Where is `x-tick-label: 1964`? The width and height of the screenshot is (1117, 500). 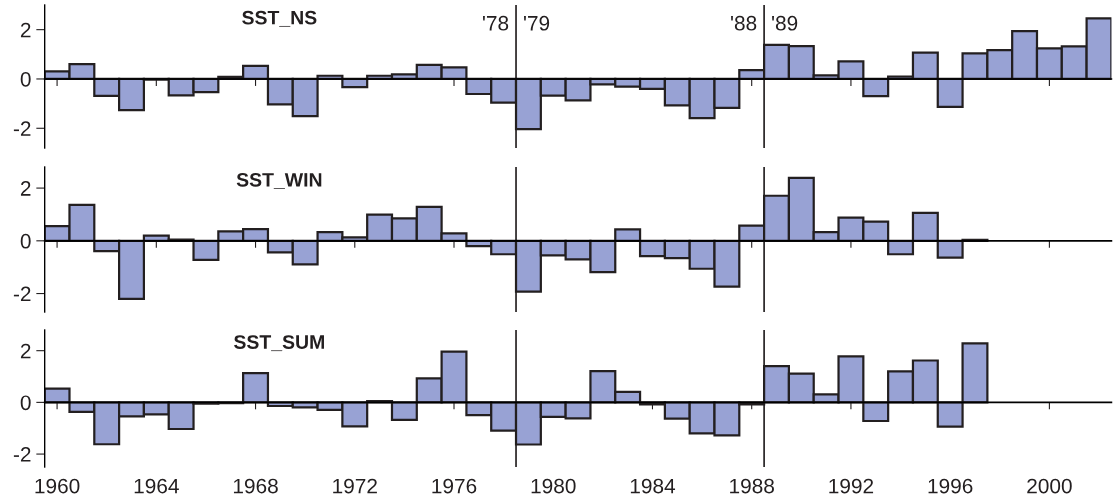 x-tick-label: 1964 is located at coordinates (156, 486).